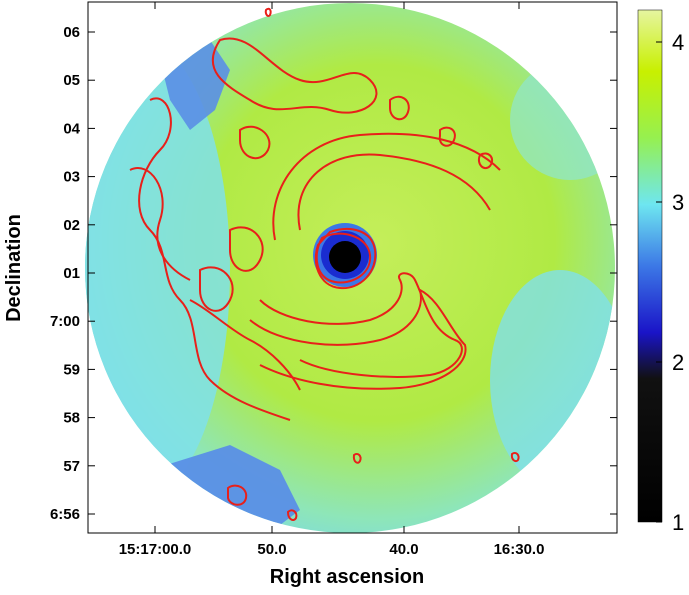 The width and height of the screenshot is (689, 595). What do you see at coordinates (678, 202) in the screenshot?
I see `colorbar-tick-label: 3` at bounding box center [678, 202].